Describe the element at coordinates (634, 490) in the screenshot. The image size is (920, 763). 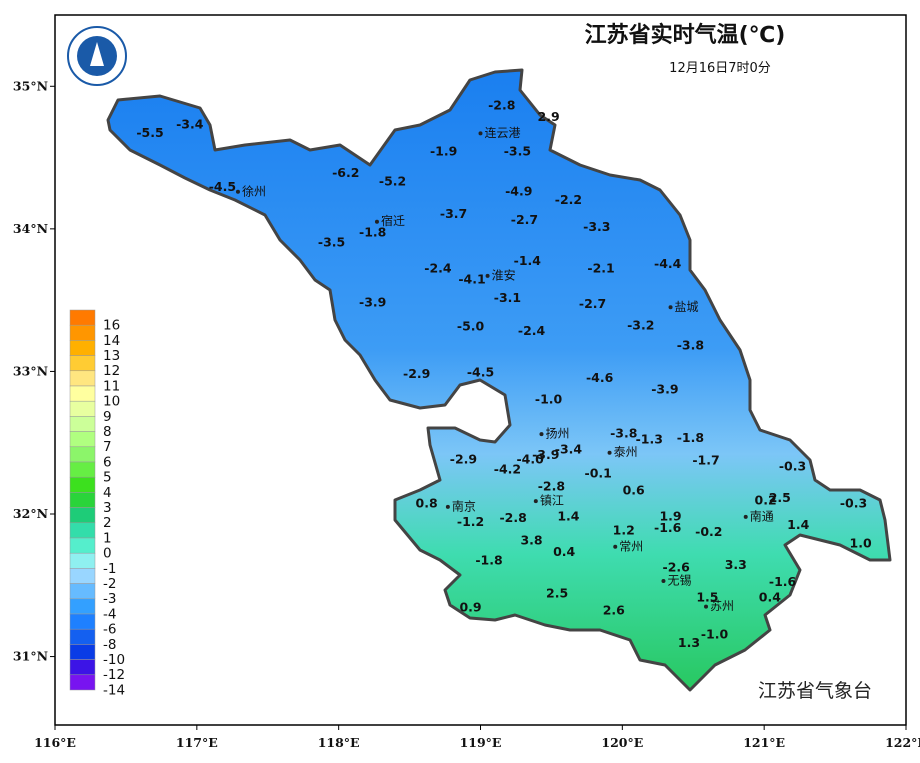
I see `station-value: 0.6` at that location.